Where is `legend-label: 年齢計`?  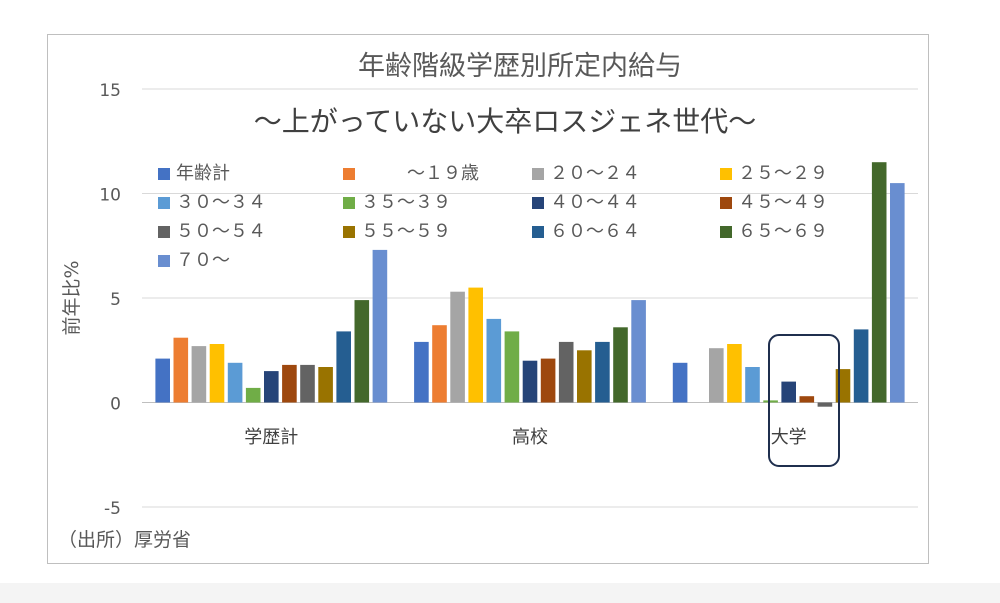 legend-label: 年齢計 is located at coordinates (203, 173).